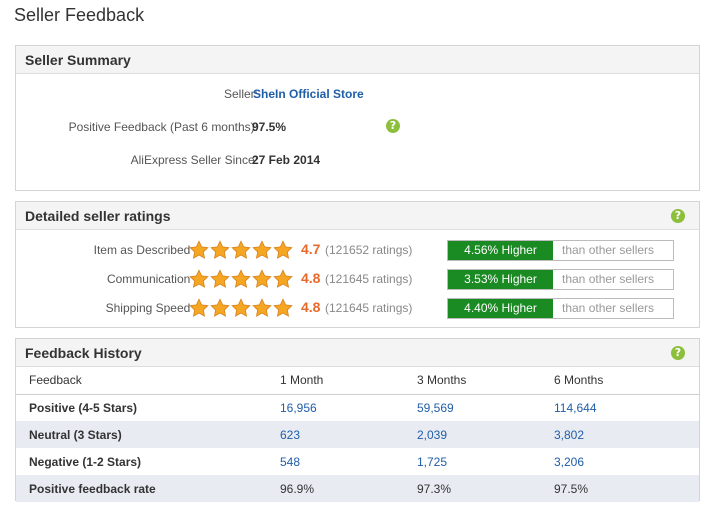 The height and width of the screenshot is (520, 710). What do you see at coordinates (357, 60) in the screenshot?
I see `seller-summary-heading: Seller Summary` at bounding box center [357, 60].